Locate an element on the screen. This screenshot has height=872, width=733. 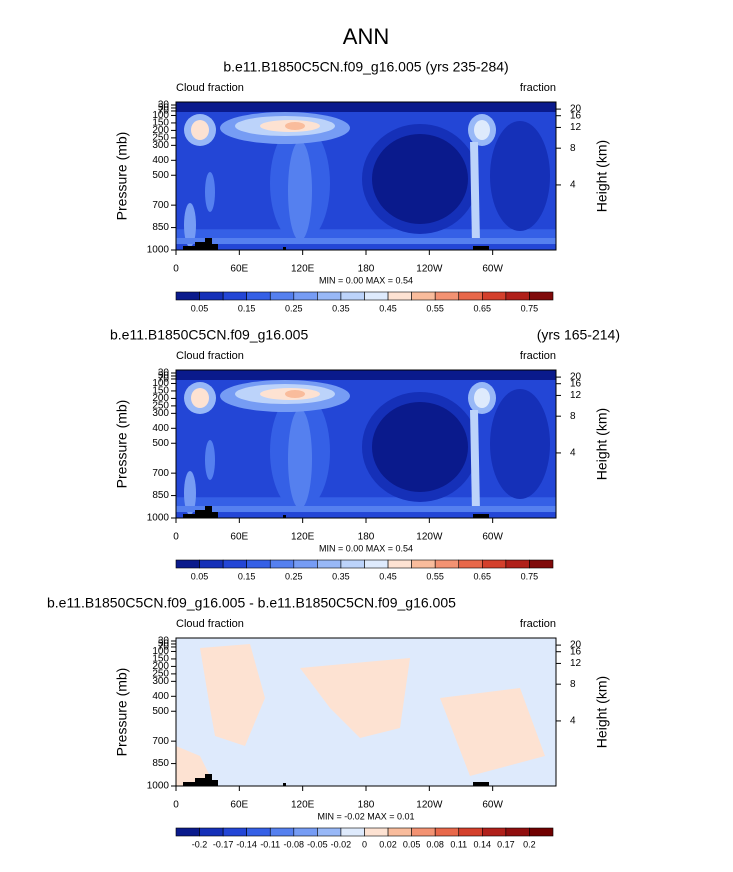
y-tick-label: 70 is located at coordinates (164, 111).